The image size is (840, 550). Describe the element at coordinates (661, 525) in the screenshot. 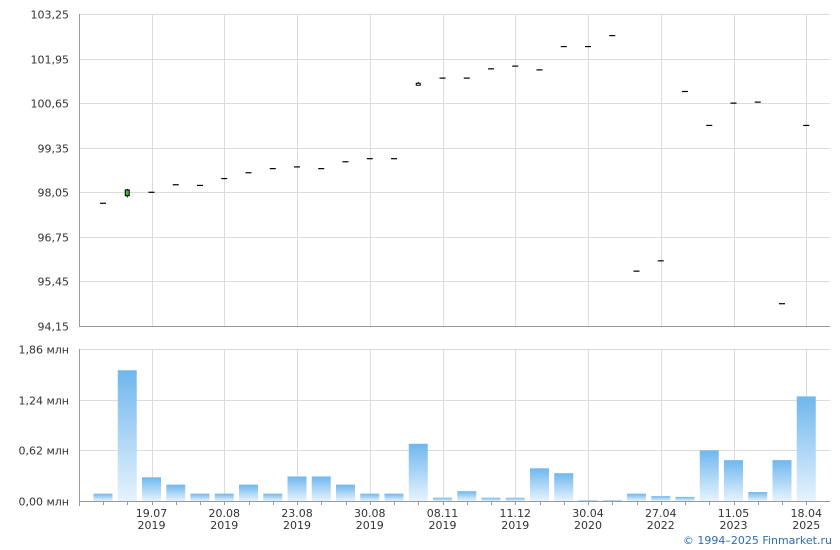

I see `x-tick-label-year: 2022` at that location.